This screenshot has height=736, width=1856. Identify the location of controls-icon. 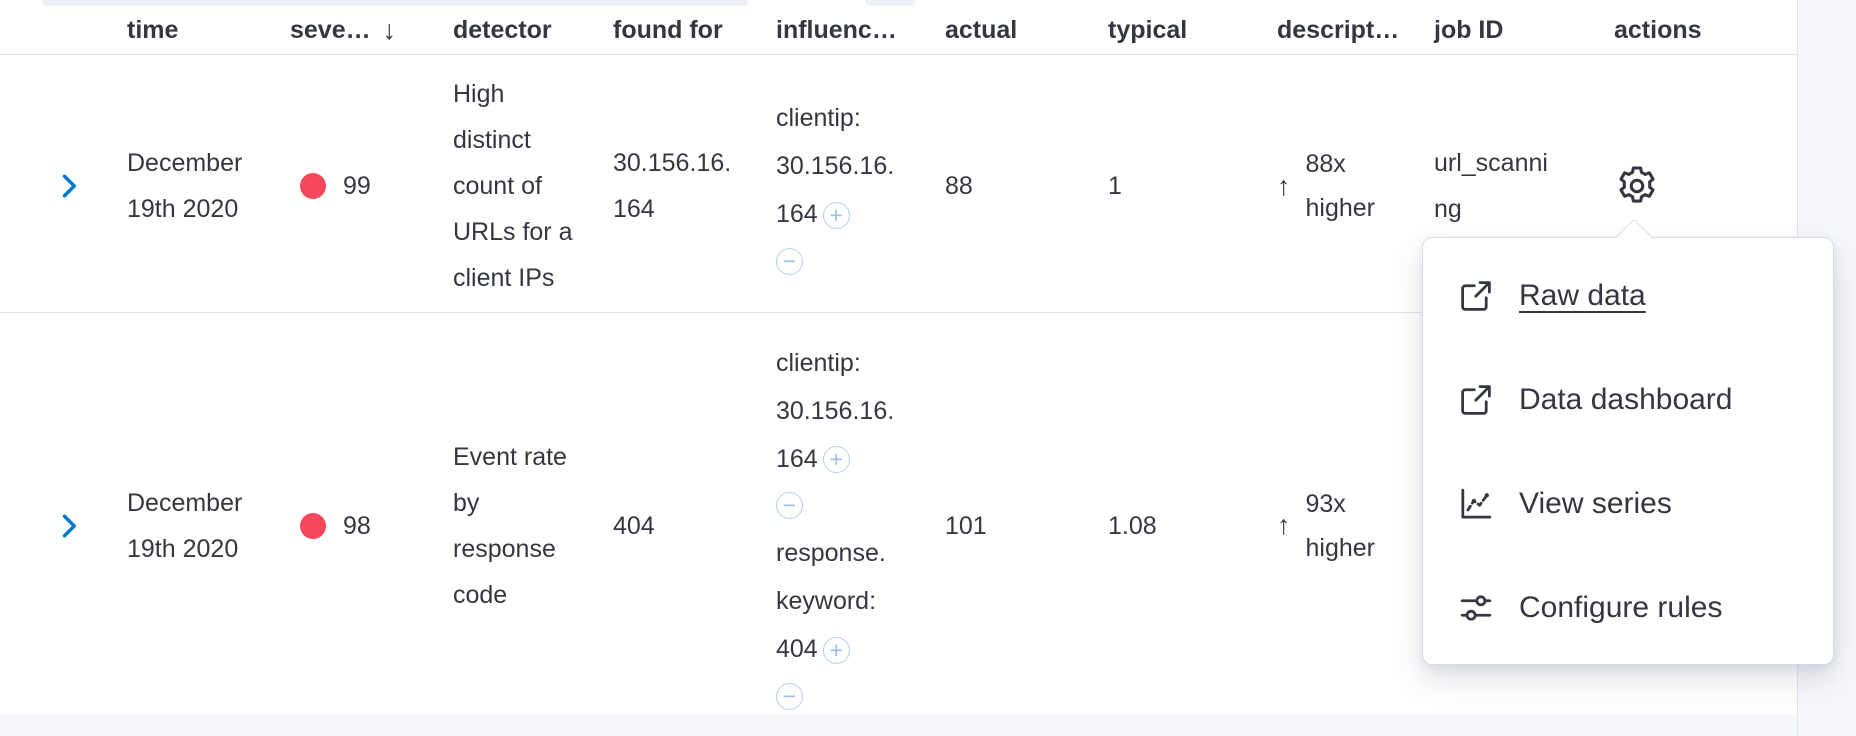
(1476, 608).